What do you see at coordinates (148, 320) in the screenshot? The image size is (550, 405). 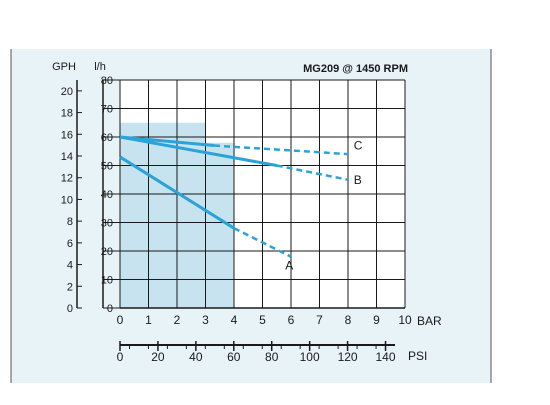 I see `bar-tick-label: 1` at bounding box center [148, 320].